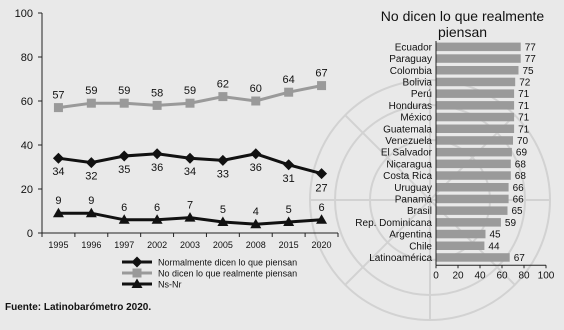  Describe the element at coordinates (407, 176) in the screenshot. I see `bar-category-label: Costa Rica` at that location.